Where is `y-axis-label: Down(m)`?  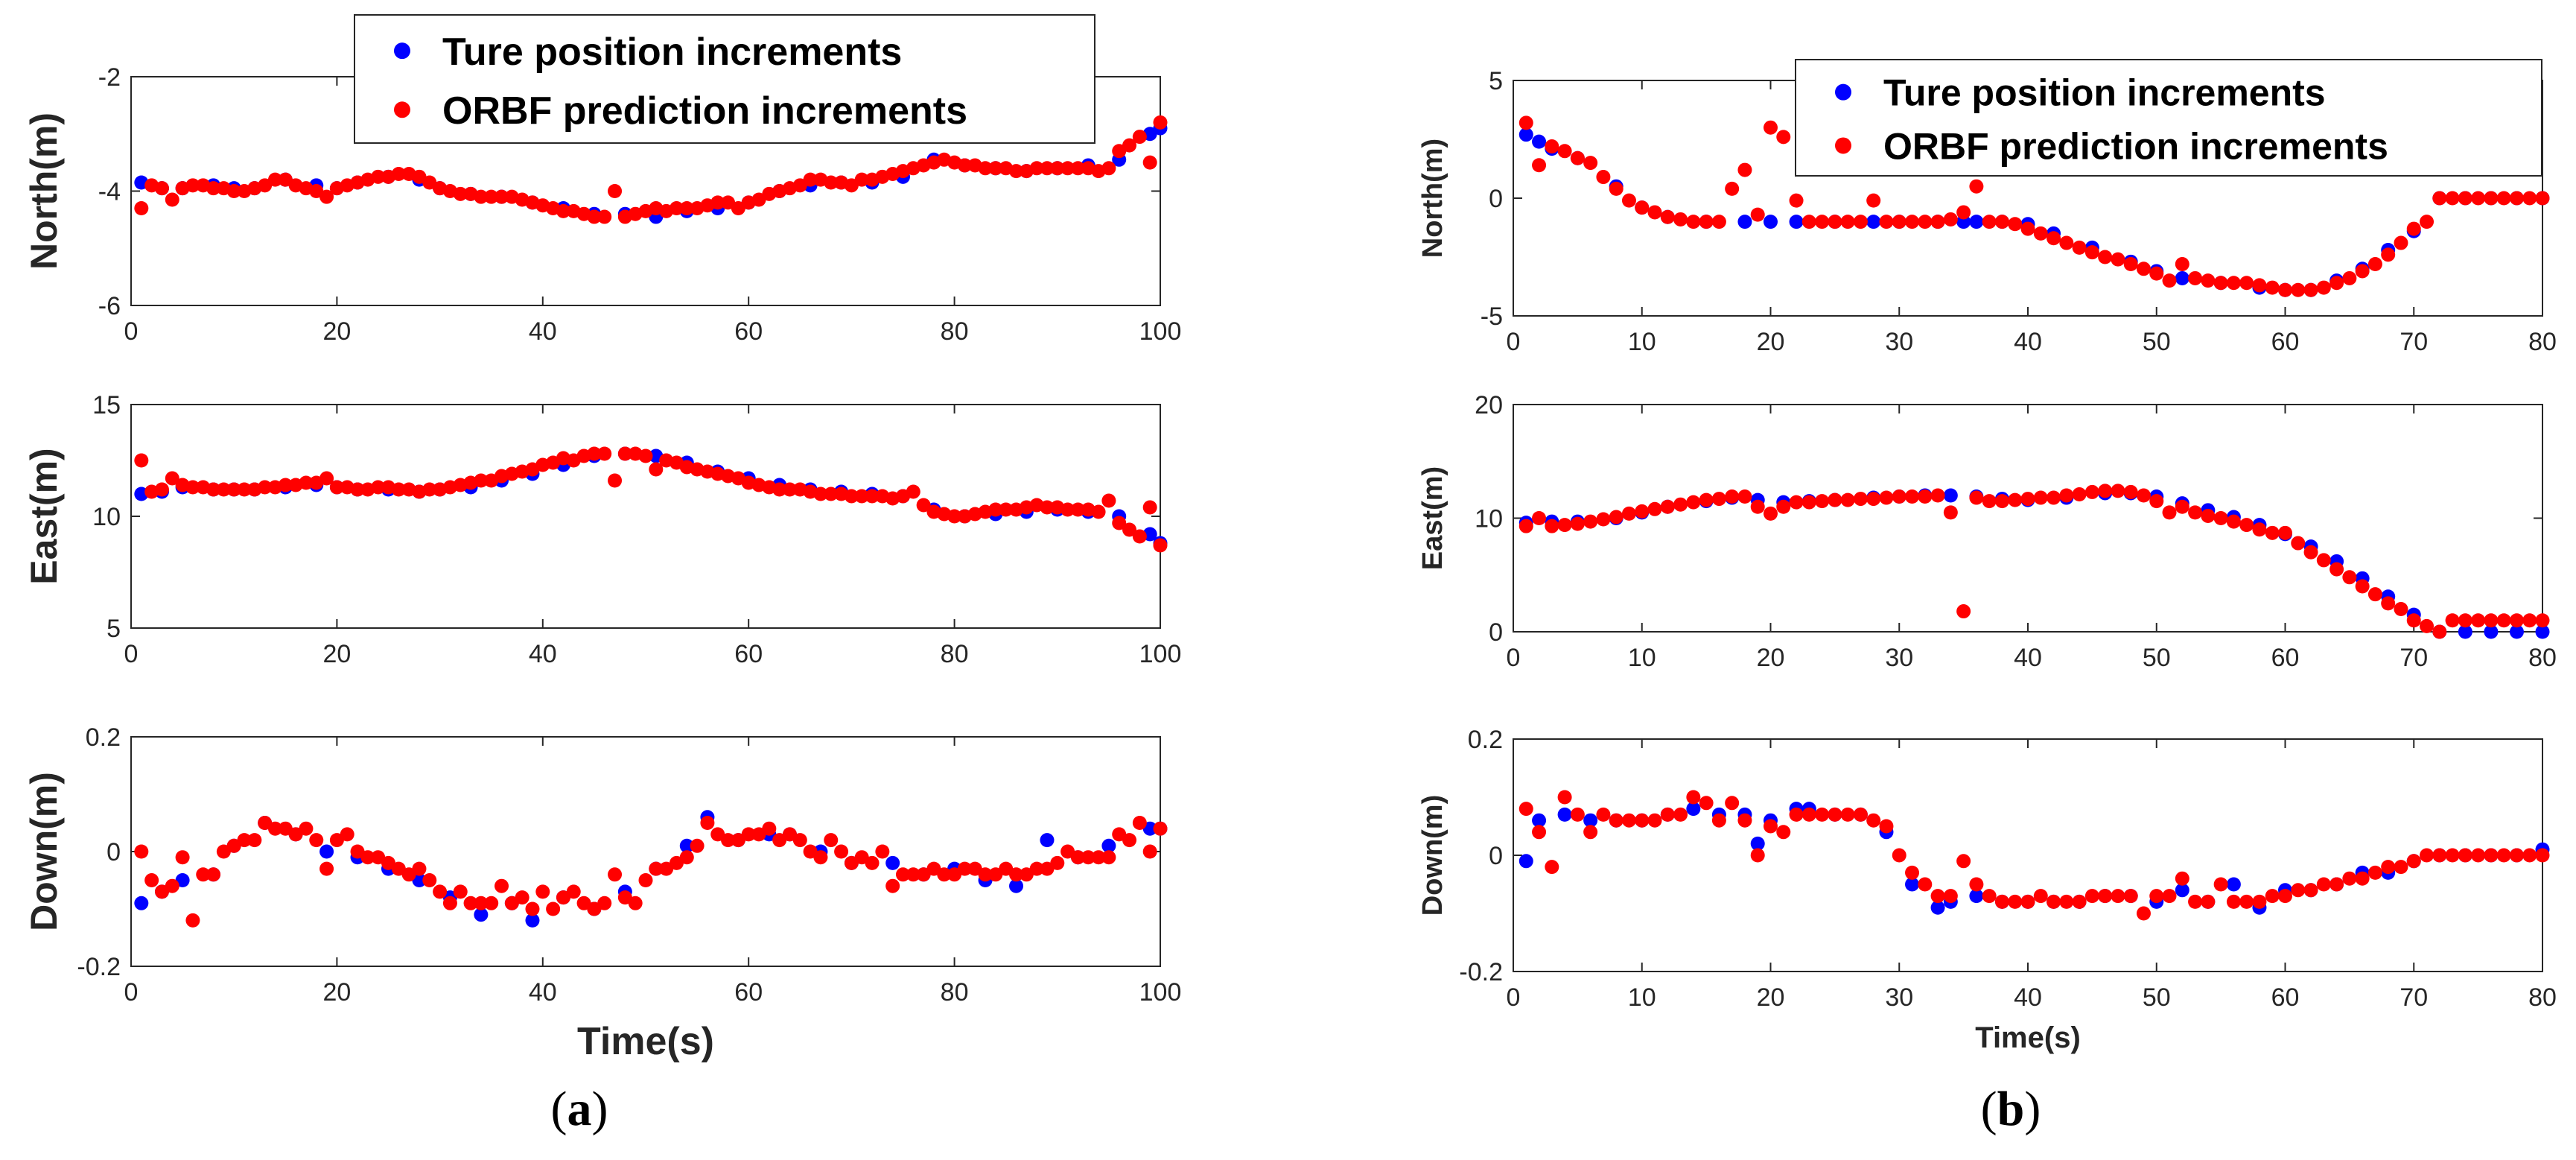 y-axis-label: Down(m) is located at coordinates (1432, 856).